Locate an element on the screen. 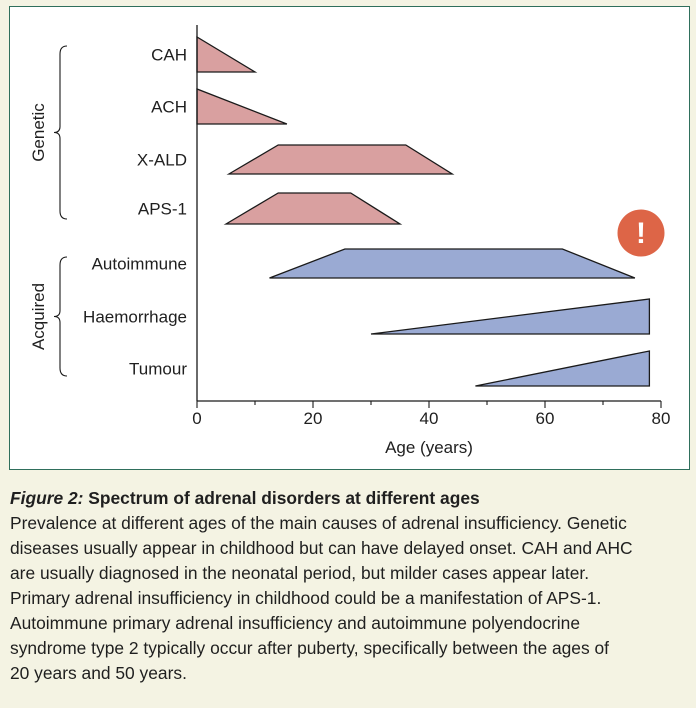 The height and width of the screenshot is (708, 696). group-label-genetic: Genetic is located at coordinates (38, 132).